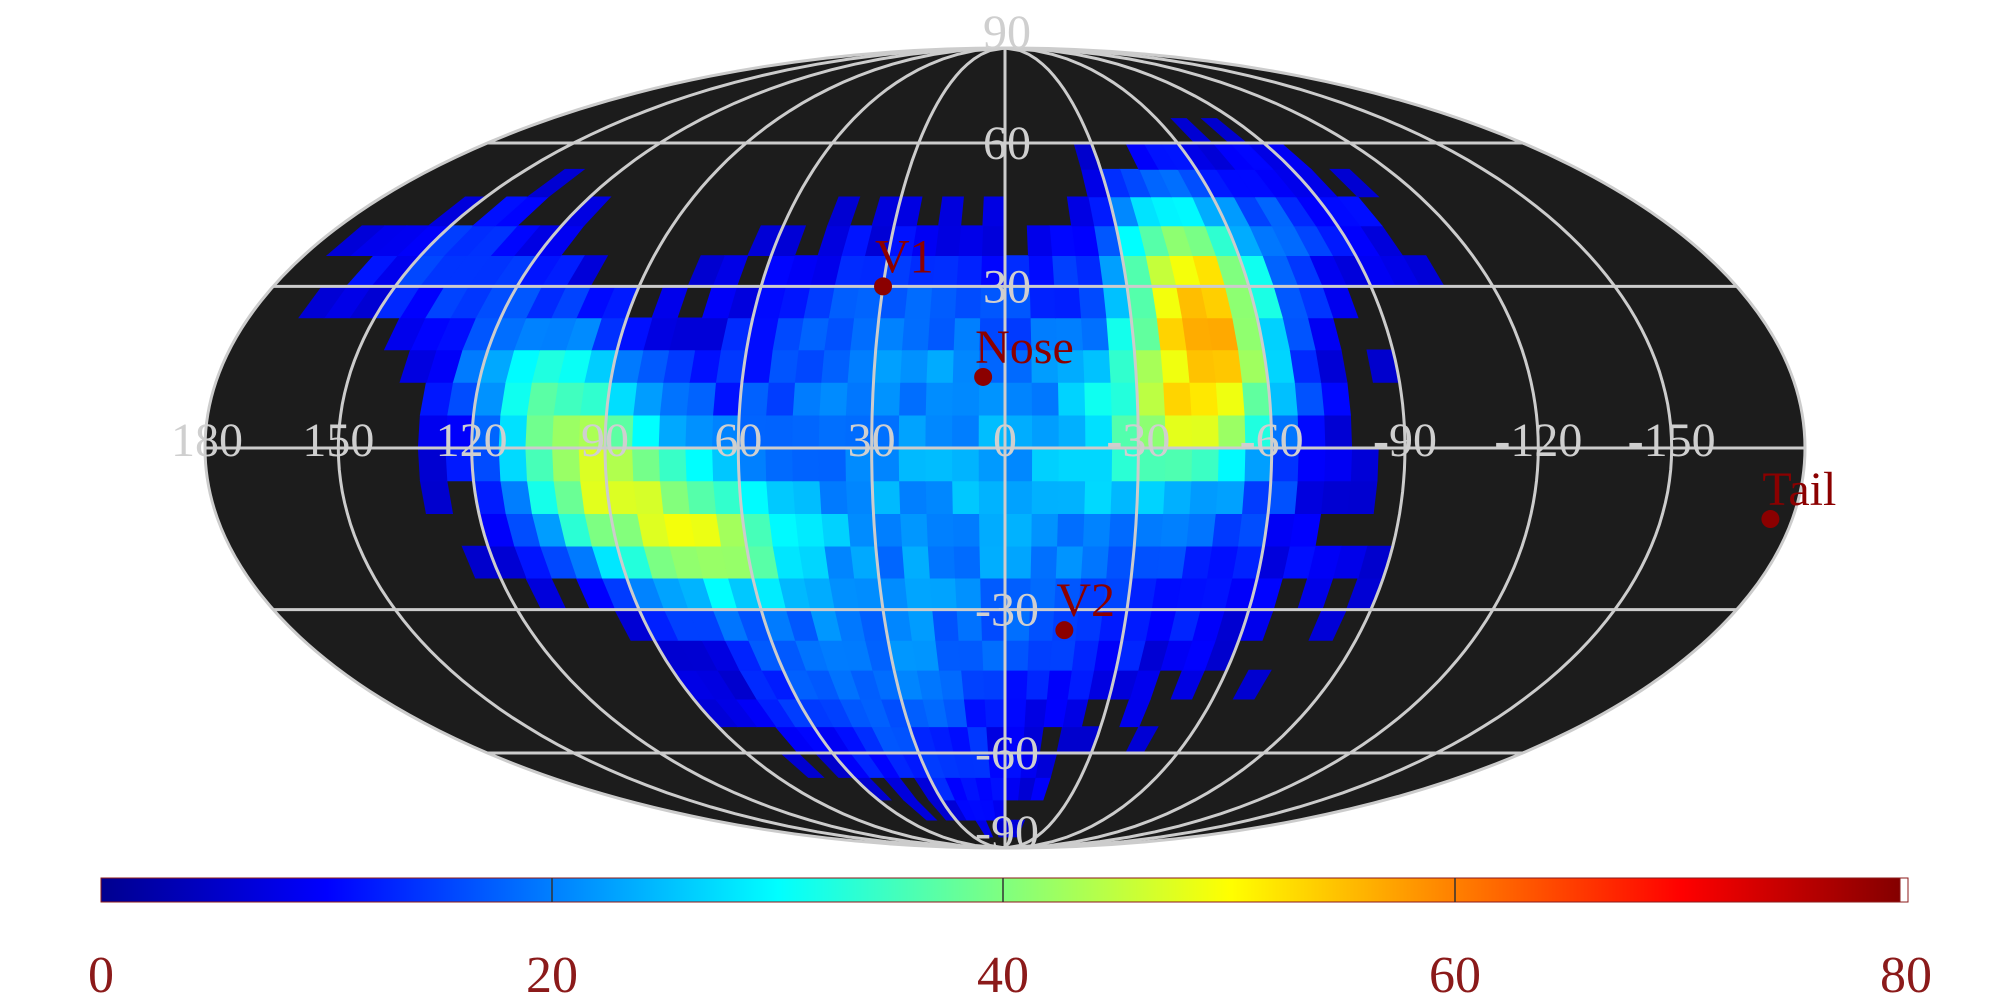 The width and height of the screenshot is (2000, 1000). I want to click on longitude-label: 0, so click(1005, 440).